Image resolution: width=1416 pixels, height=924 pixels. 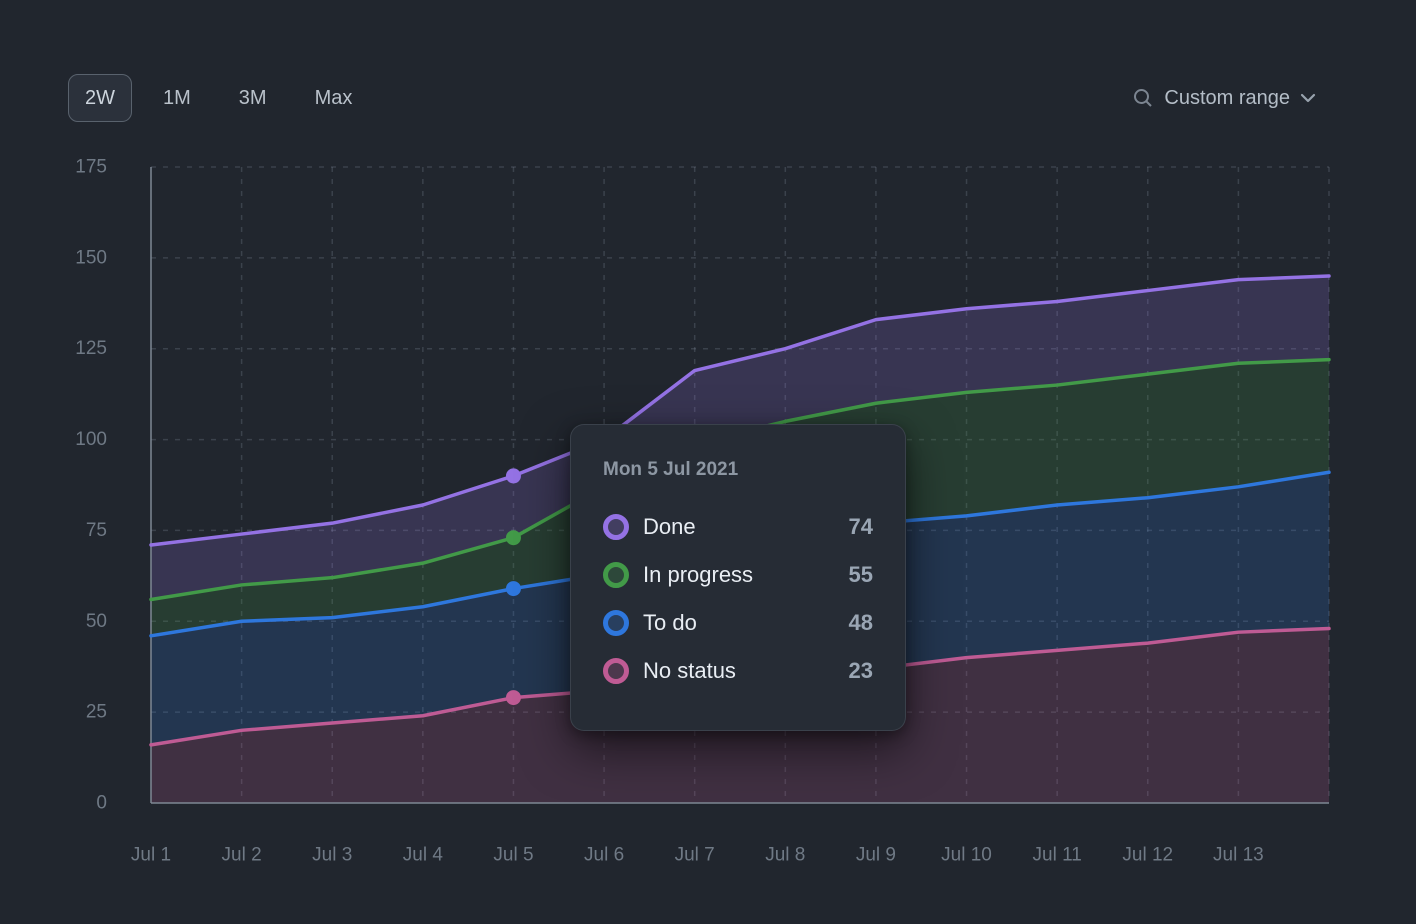 What do you see at coordinates (860, 574) in the screenshot?
I see `tooltip-row-value: 55` at bounding box center [860, 574].